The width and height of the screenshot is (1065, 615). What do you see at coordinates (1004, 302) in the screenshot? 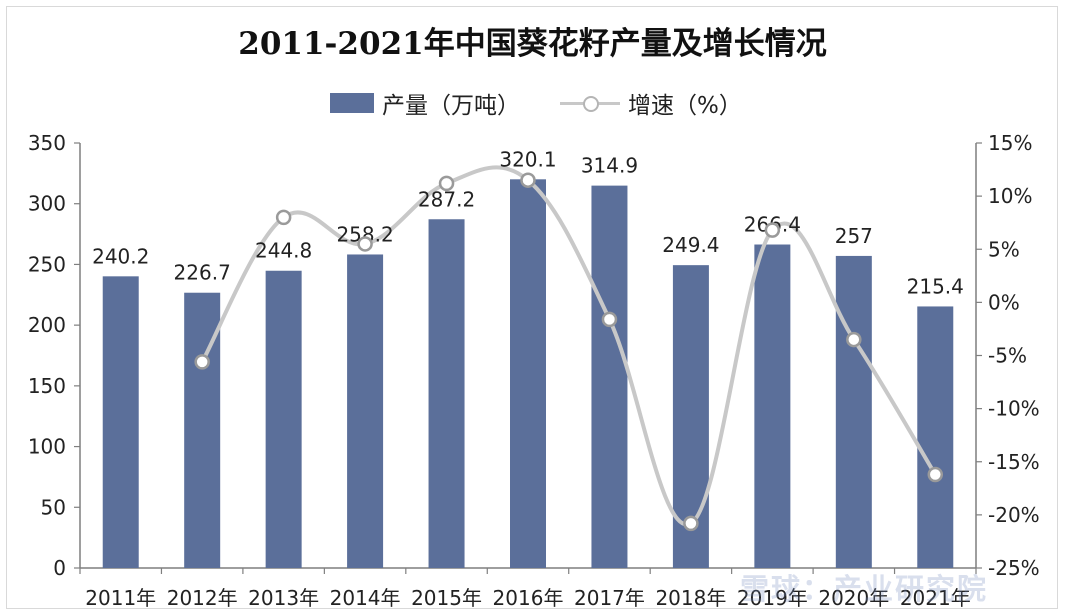
I see `y-right-tick-label: 0%` at bounding box center [1004, 302].